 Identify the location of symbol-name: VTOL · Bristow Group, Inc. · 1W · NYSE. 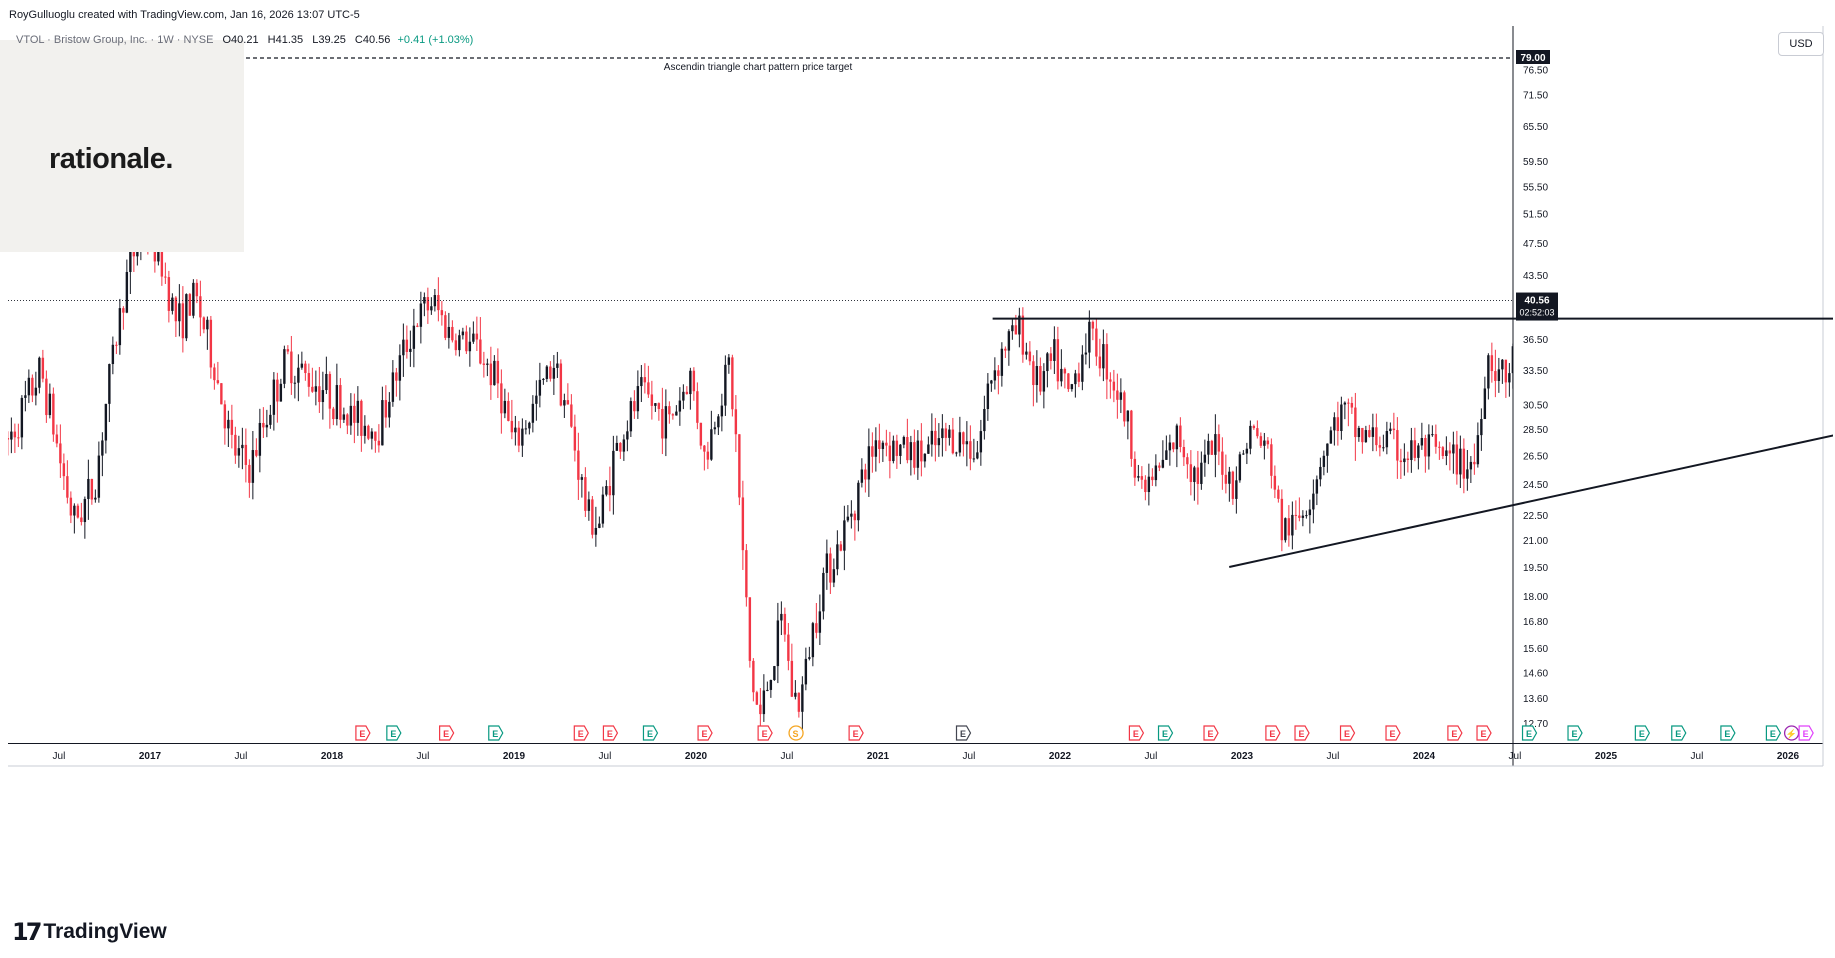
(115, 40).